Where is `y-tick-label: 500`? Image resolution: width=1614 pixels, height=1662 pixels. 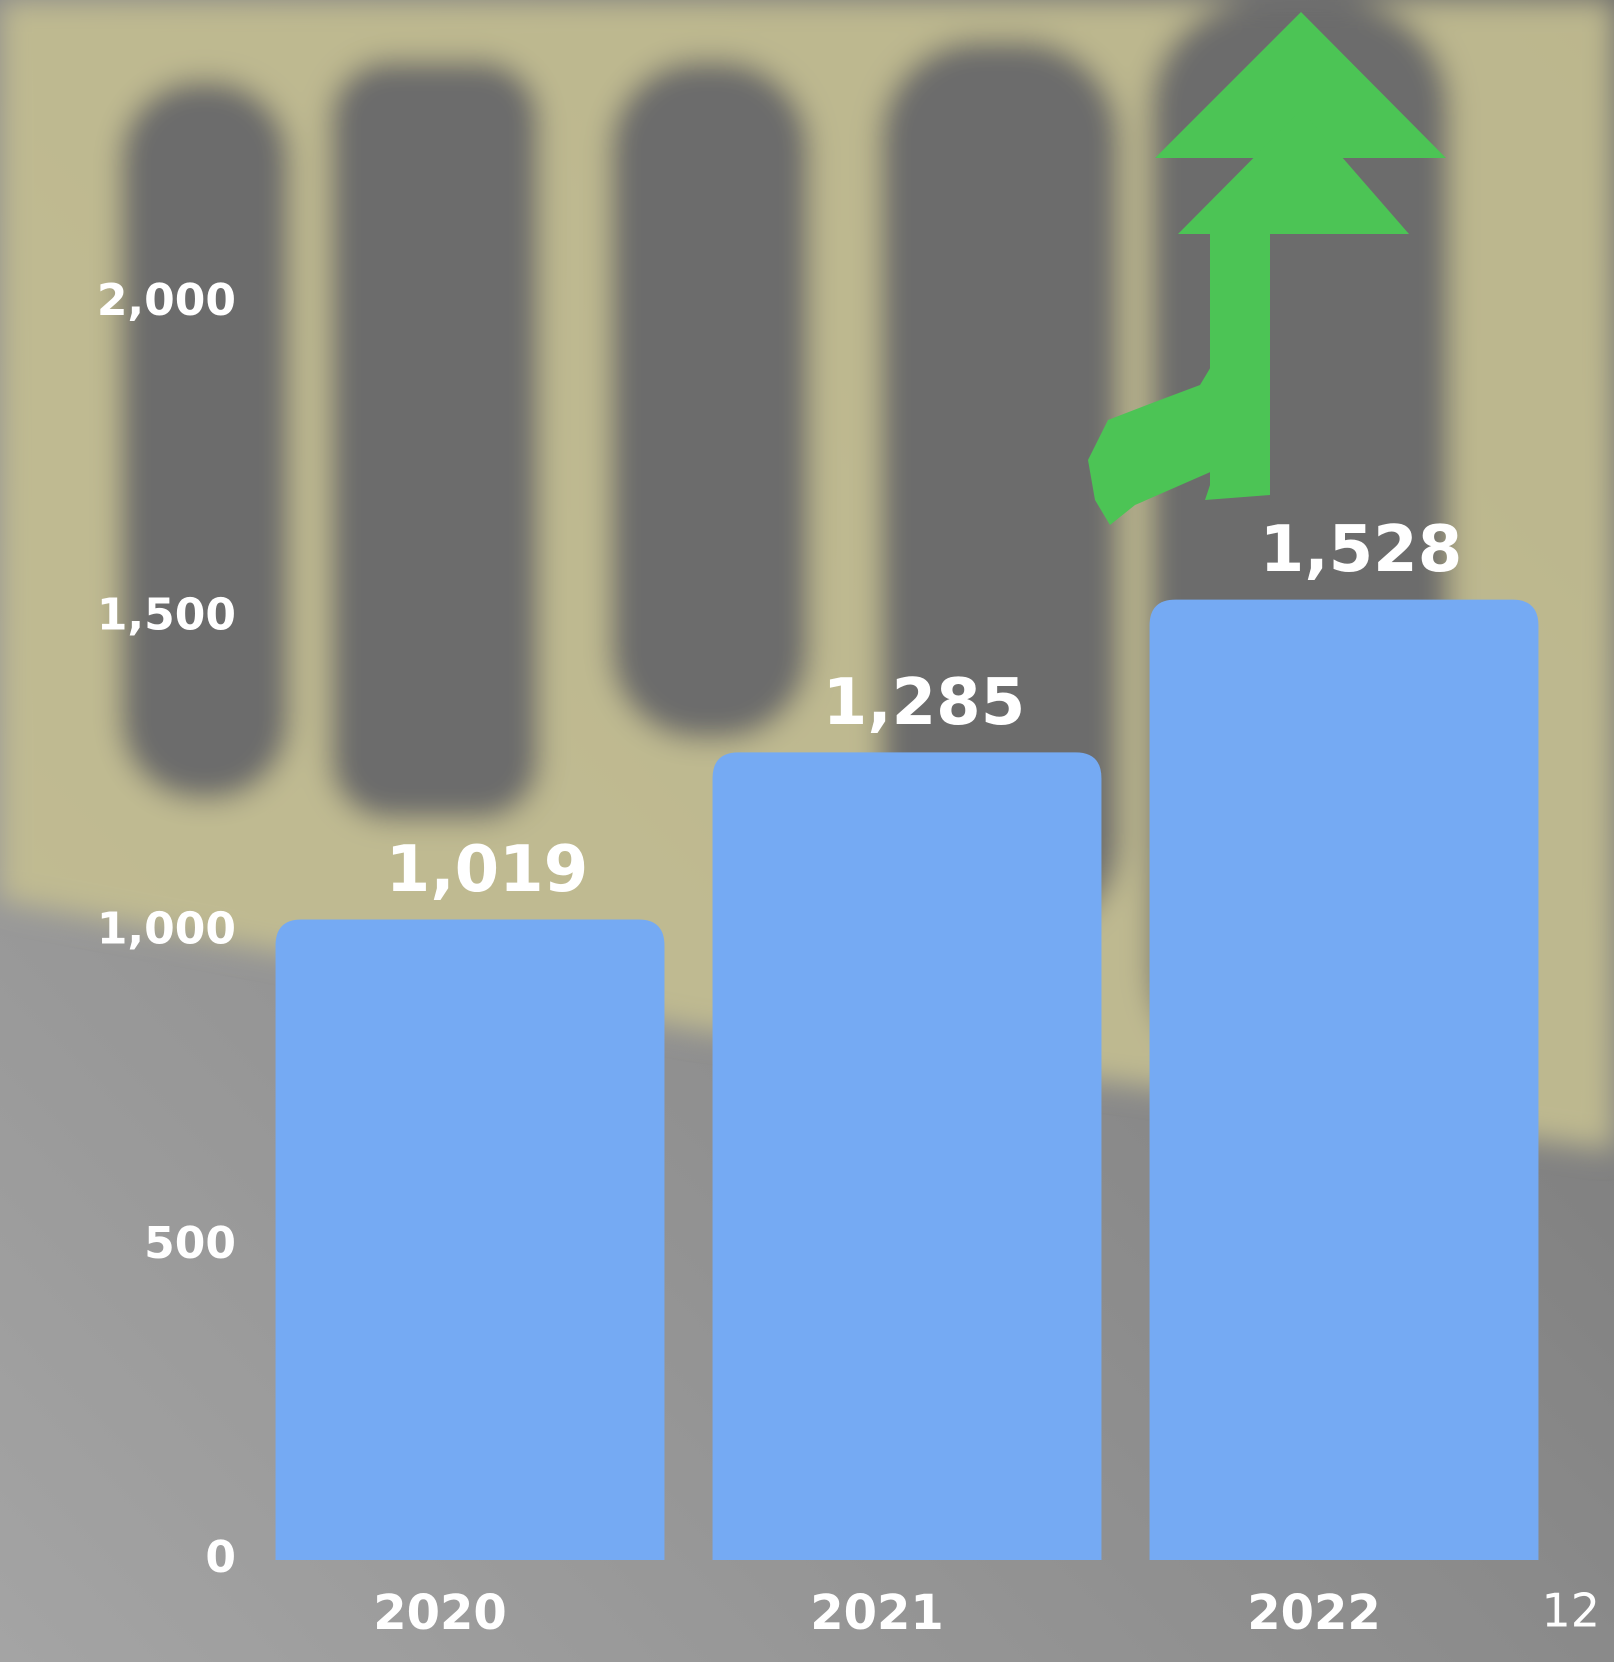
y-tick-label: 500 is located at coordinates (190, 1243).